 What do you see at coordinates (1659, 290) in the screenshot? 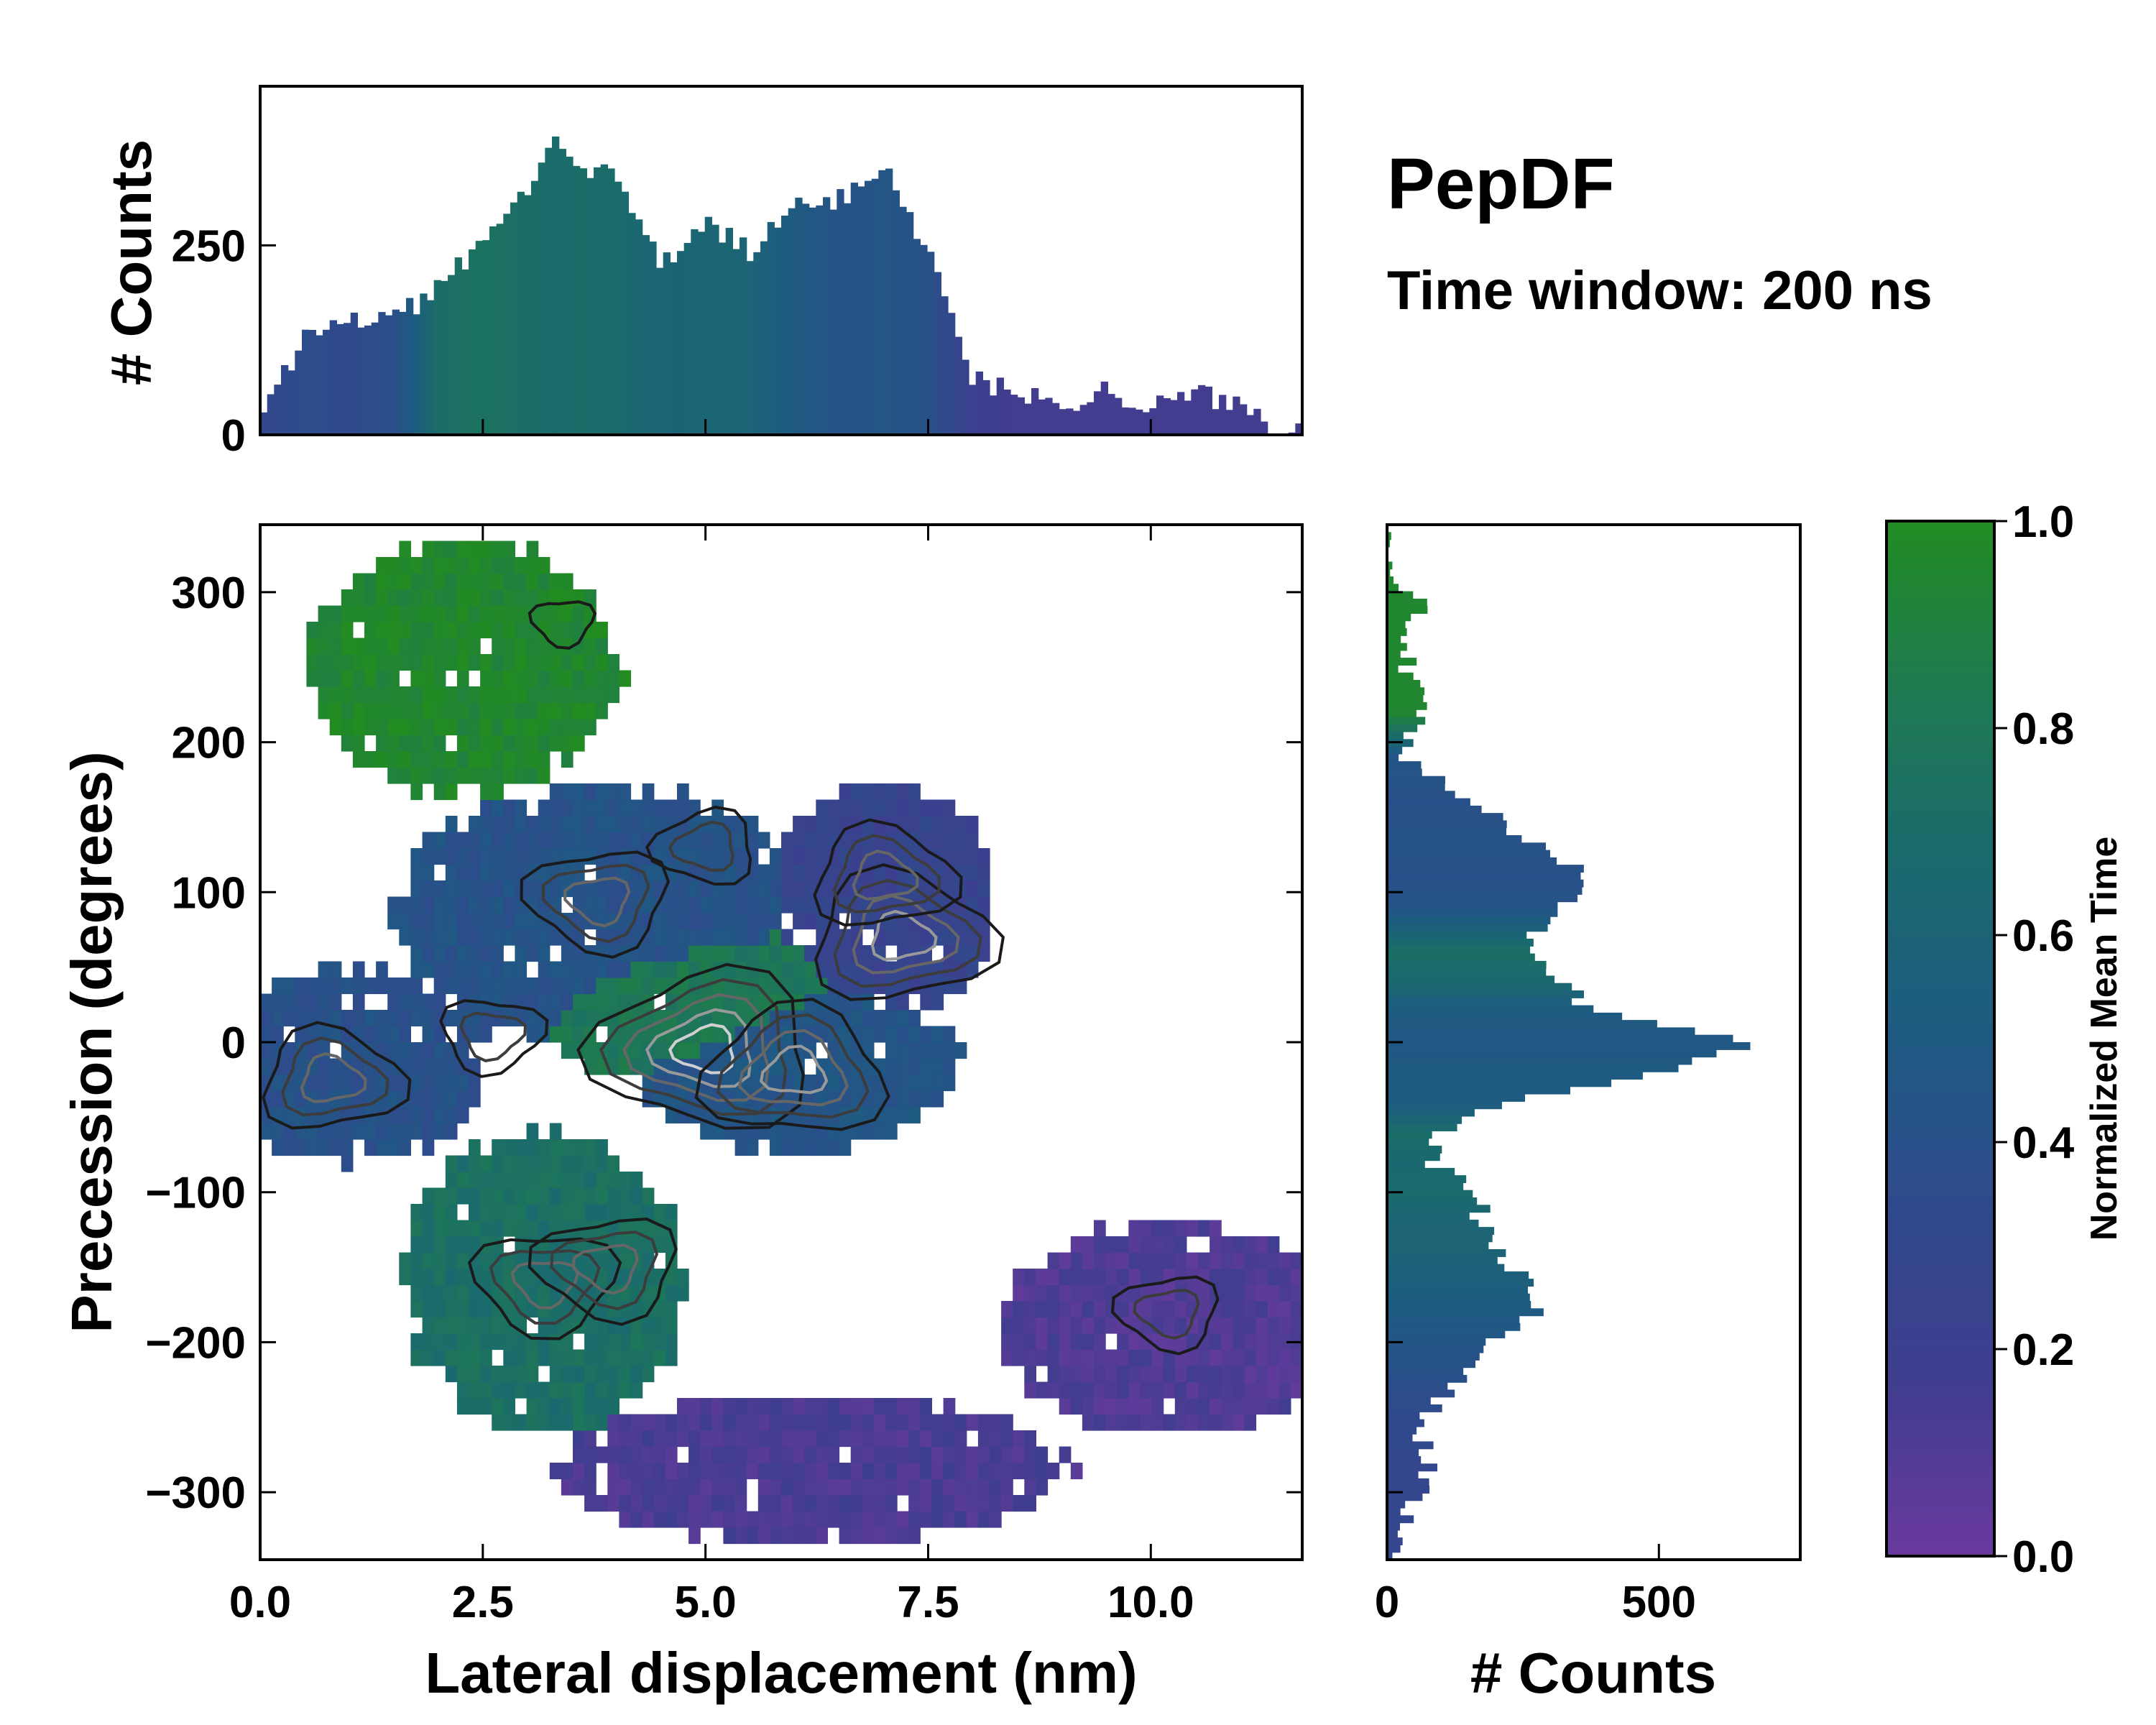
I see `chart-subtitle: Time window: 200 ns` at bounding box center [1659, 290].